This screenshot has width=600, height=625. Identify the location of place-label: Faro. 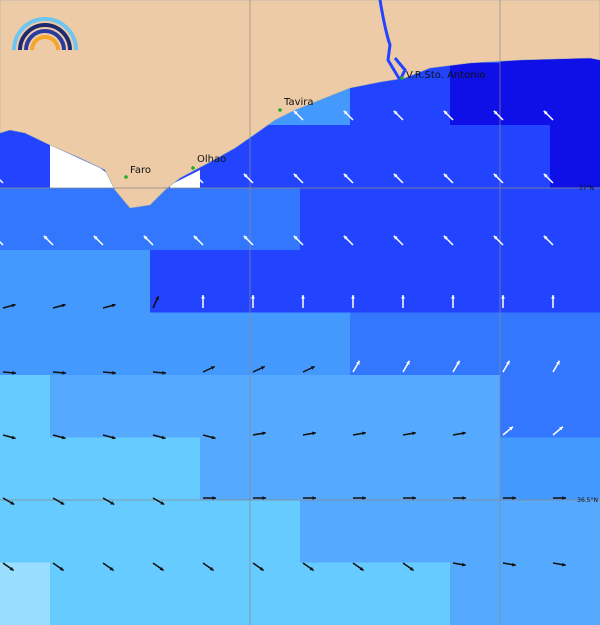
(140, 170).